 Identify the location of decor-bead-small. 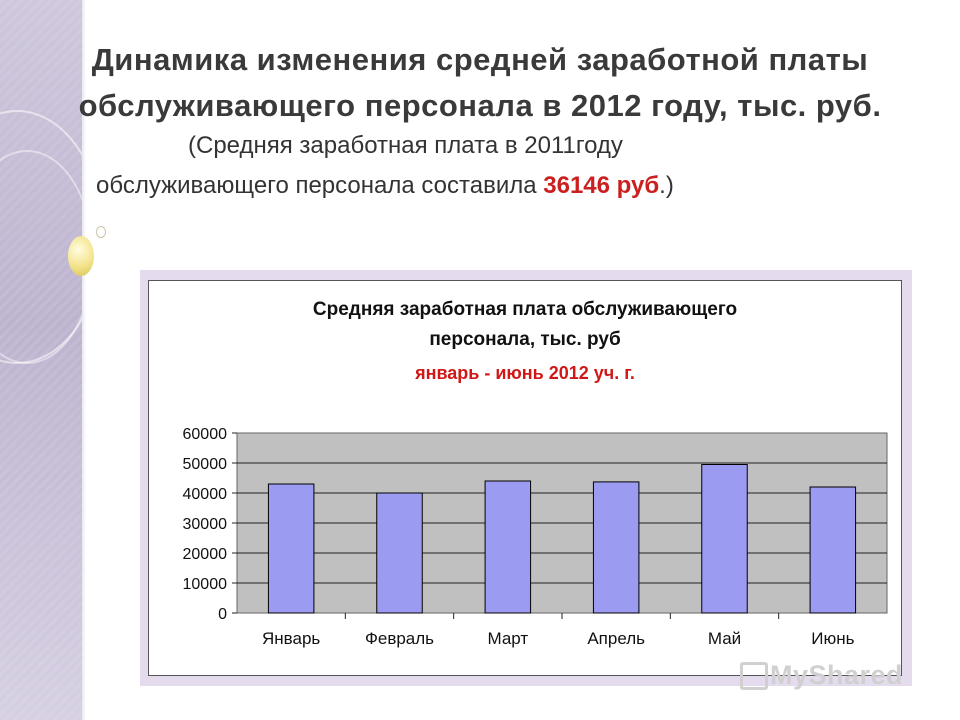
(101, 232).